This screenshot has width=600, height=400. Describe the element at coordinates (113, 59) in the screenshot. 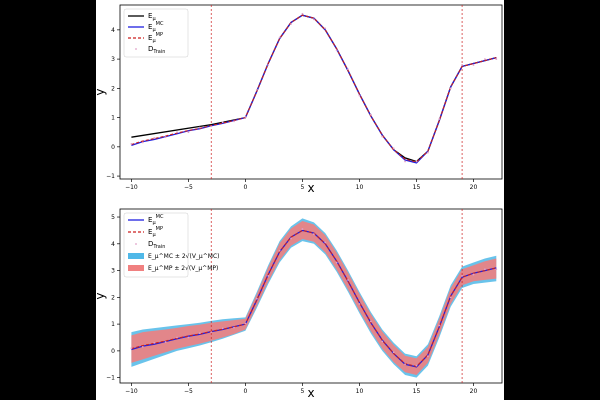

I see `top-ytick-label: 3` at that location.